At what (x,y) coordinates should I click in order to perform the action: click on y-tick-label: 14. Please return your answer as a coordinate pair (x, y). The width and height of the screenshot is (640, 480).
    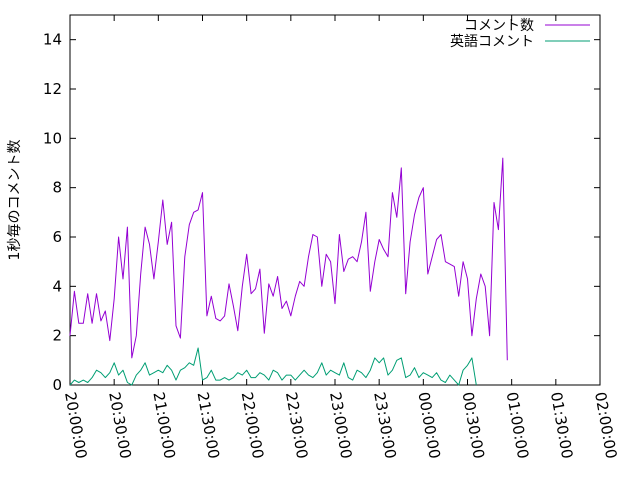
    Looking at the image, I should click on (52, 40).